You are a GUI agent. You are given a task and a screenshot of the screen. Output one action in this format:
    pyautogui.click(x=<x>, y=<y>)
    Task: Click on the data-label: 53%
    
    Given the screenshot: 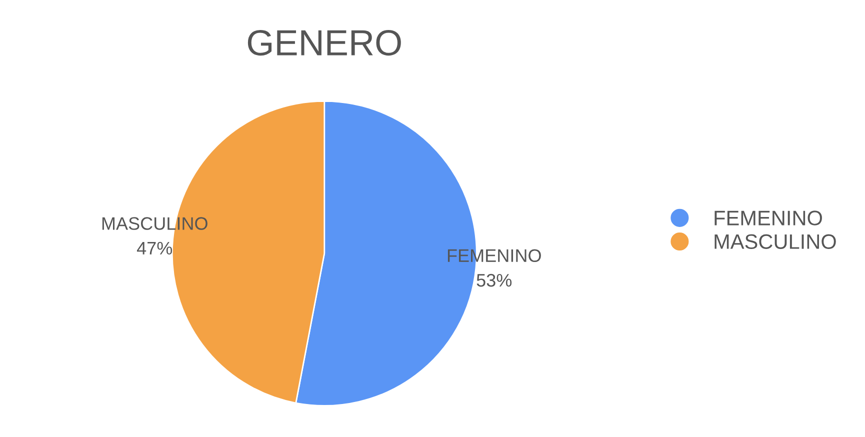 What is the action you would take?
    pyautogui.click(x=494, y=280)
    